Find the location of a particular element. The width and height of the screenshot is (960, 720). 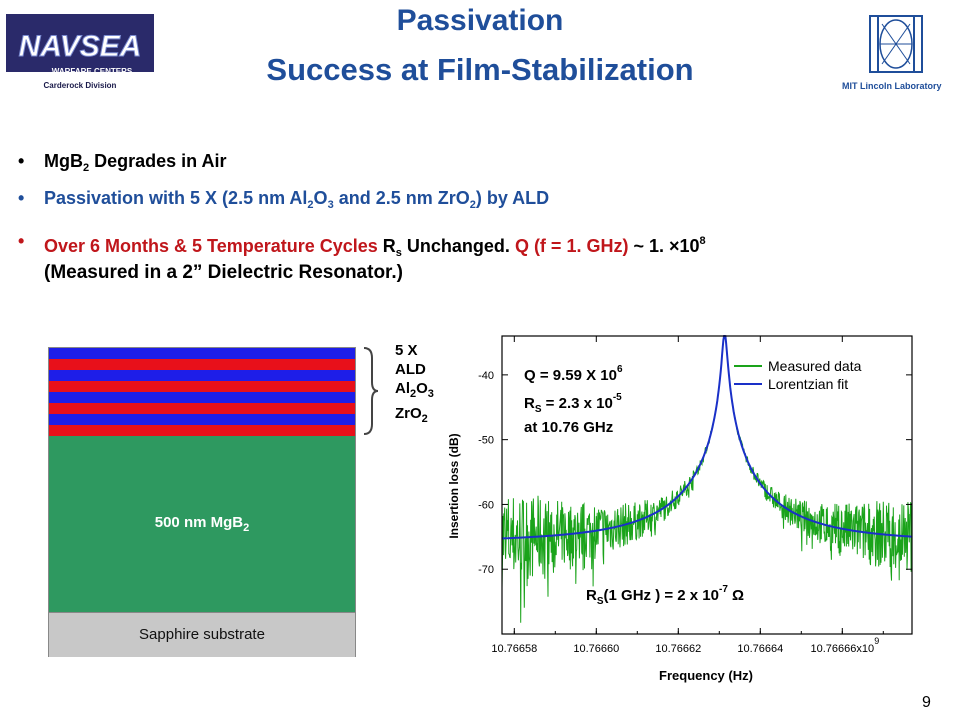

ald-label-line1: 5 X is located at coordinates (406, 350).